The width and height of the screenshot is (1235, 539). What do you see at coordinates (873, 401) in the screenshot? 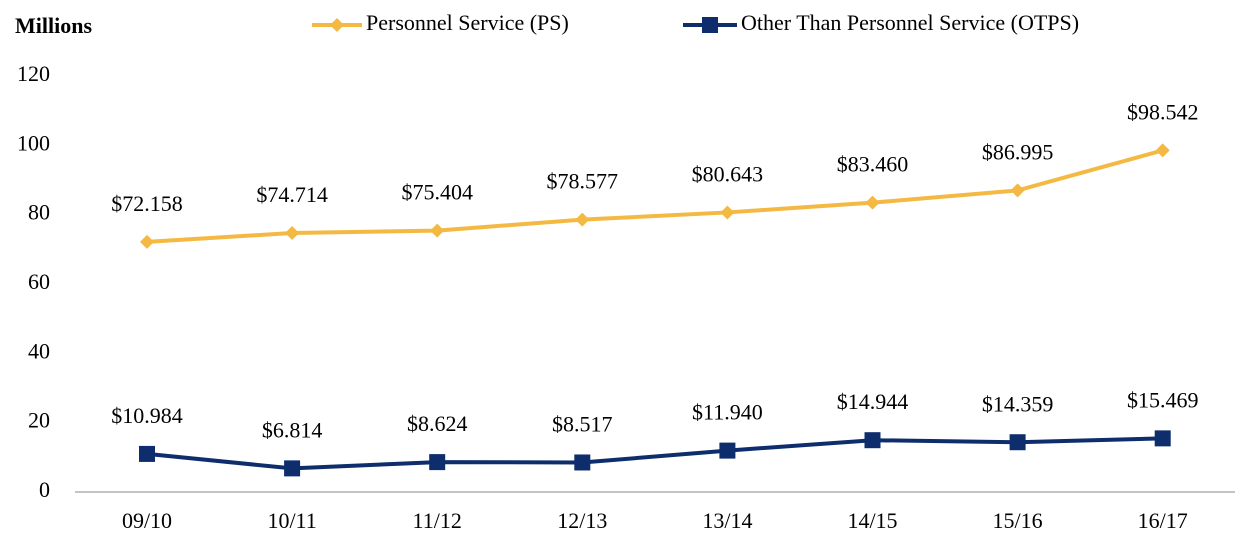
I see `data-label: $14.944` at bounding box center [873, 401].